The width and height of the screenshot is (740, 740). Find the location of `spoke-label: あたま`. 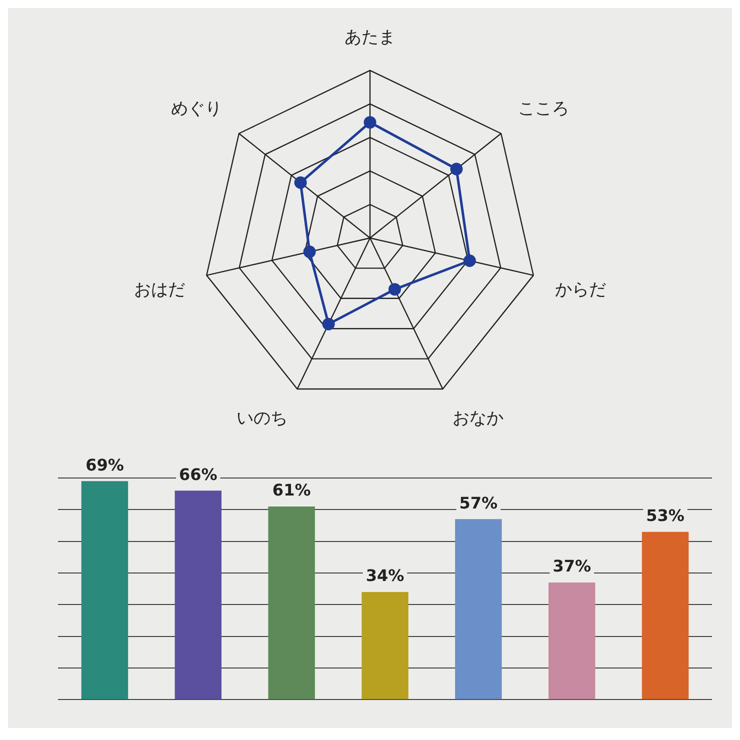

spoke-label: あたま is located at coordinates (370, 38).